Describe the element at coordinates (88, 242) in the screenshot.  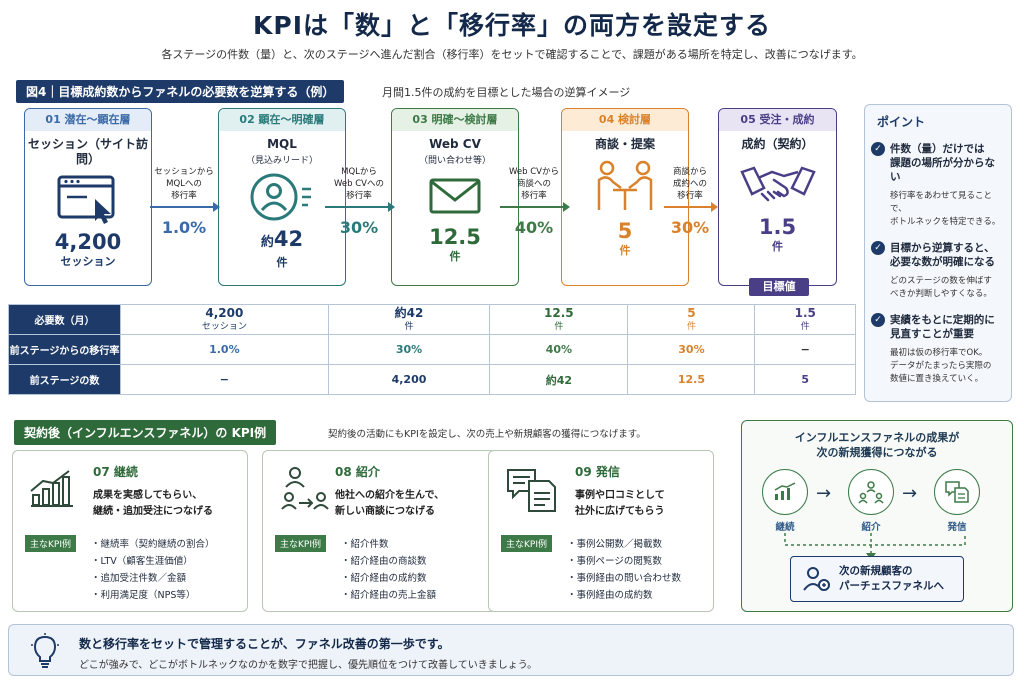
I see `stage-value: 4,200` at that location.